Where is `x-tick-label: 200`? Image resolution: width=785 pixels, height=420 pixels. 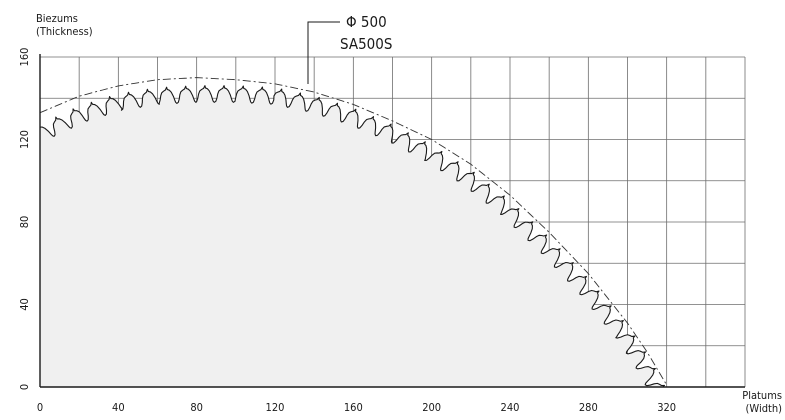 x-tick-label: 200 is located at coordinates (431, 407).